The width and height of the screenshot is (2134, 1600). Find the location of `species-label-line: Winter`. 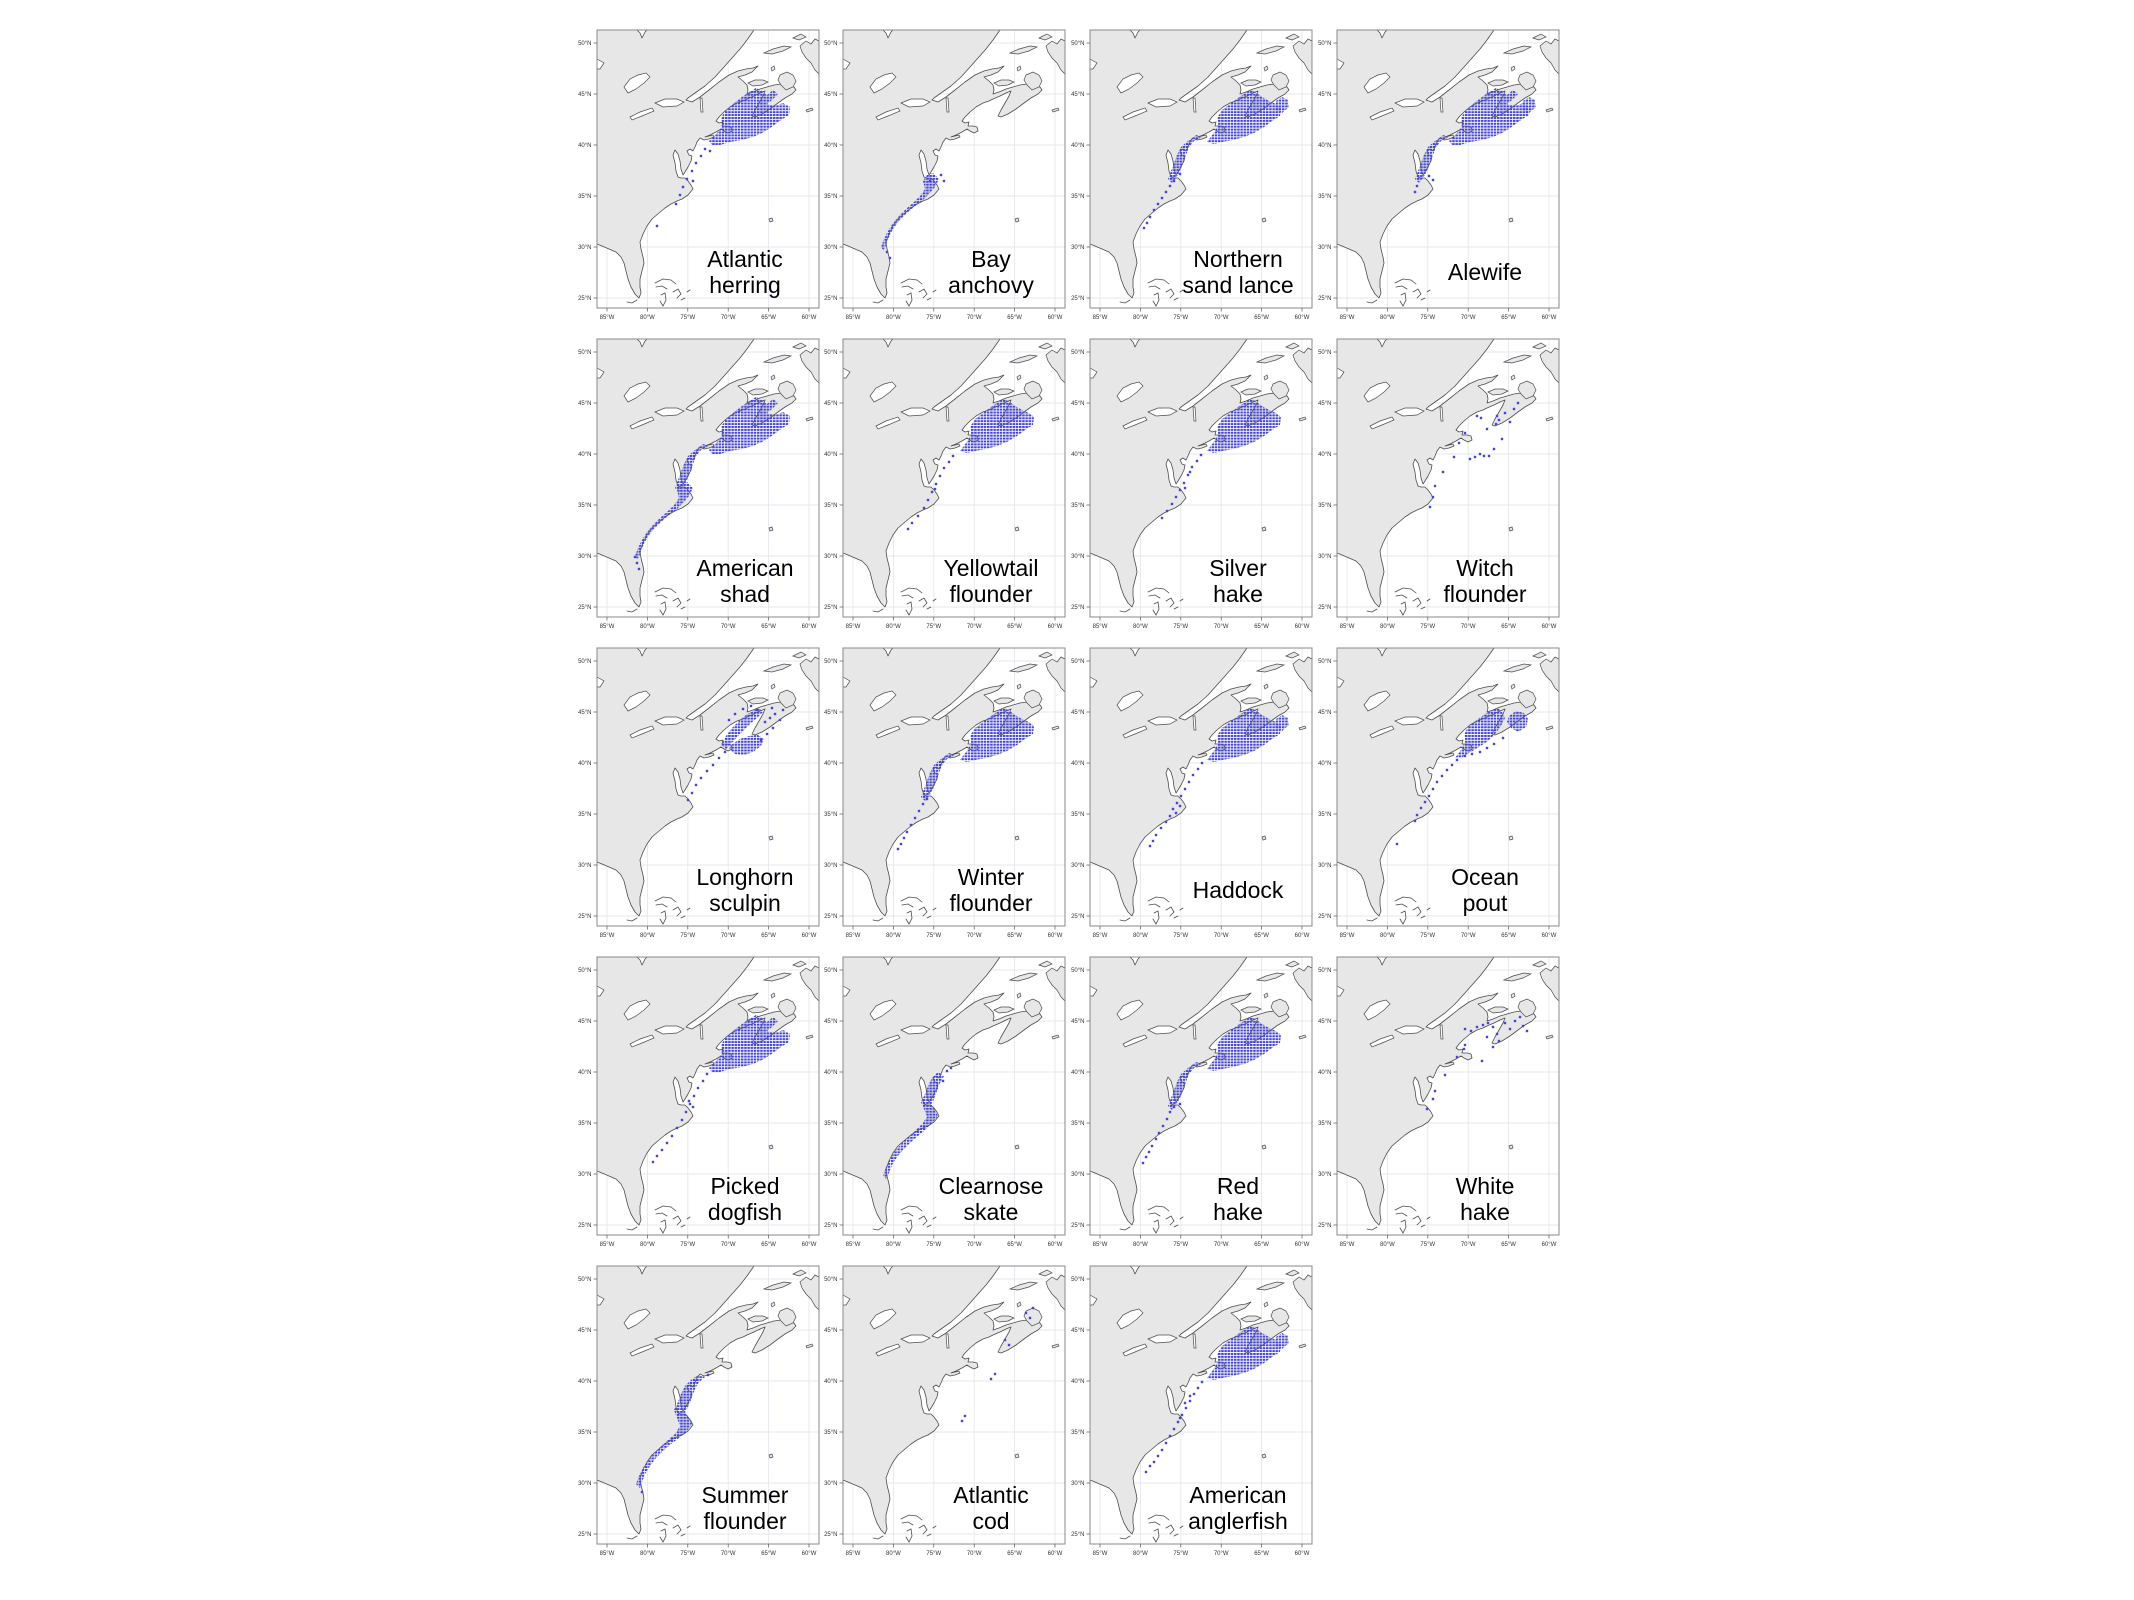

species-label-line: Winter is located at coordinates (991, 877).